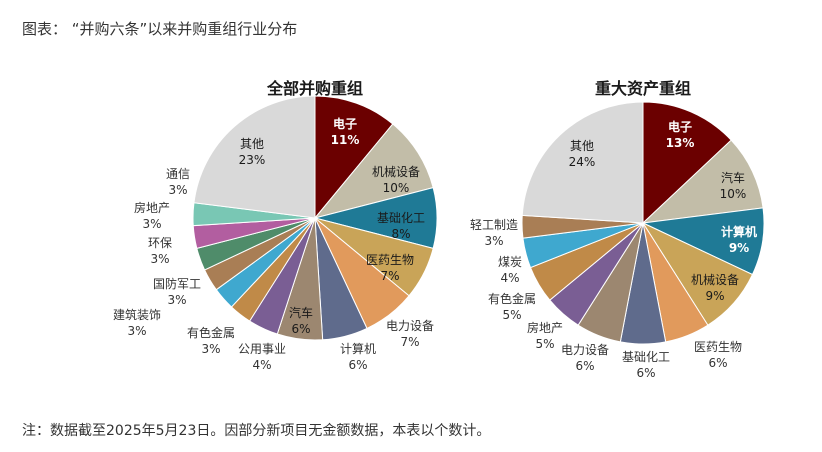  What do you see at coordinates (358, 356) in the screenshot?
I see `slice-label-计算机: 计算机 6%` at bounding box center [358, 356].